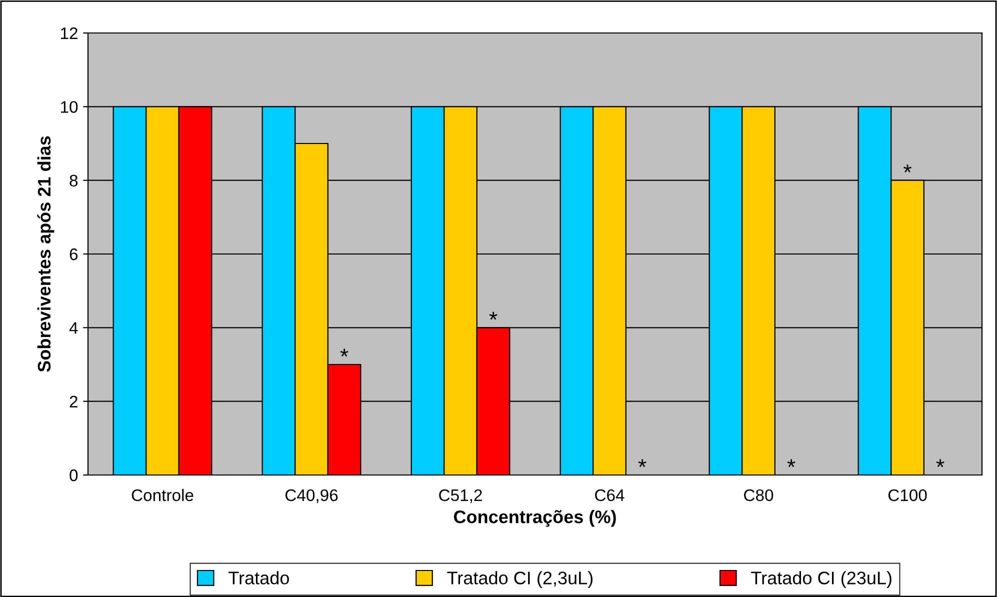 The width and height of the screenshot is (997, 597). I want to click on x-tick-label: C100, so click(907, 495).